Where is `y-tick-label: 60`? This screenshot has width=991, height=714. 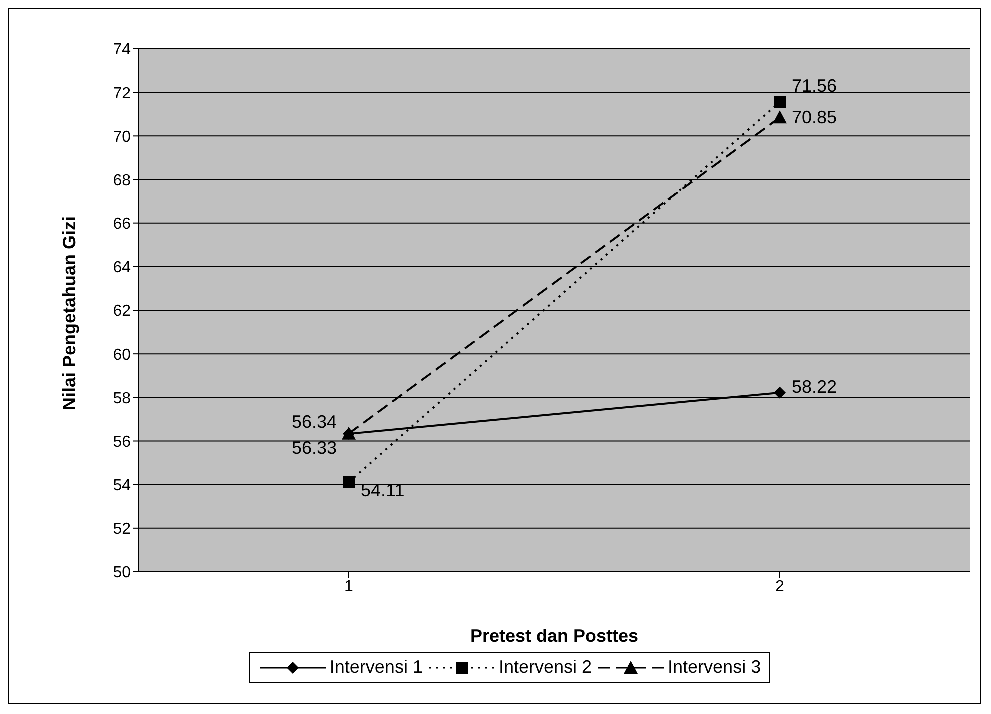
y-tick-label: 60 is located at coordinates (122, 355).